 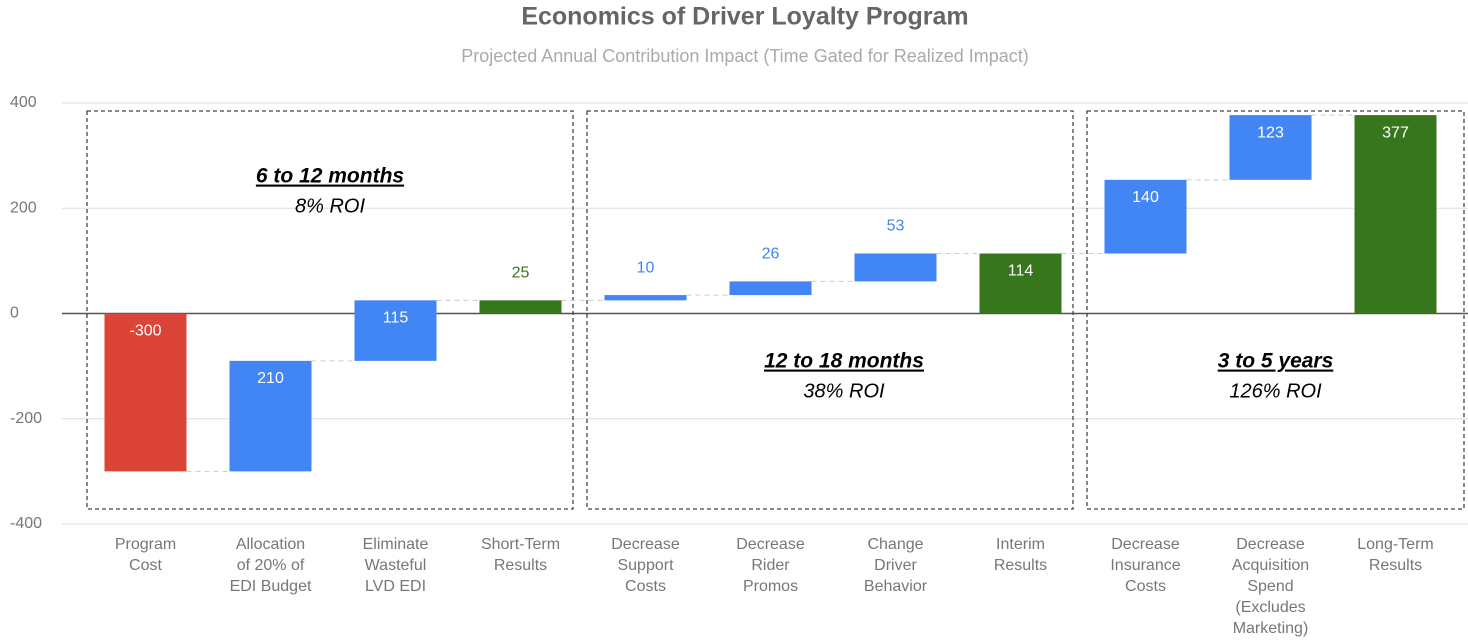 What do you see at coordinates (1270, 132) in the screenshot?
I see `data-label: 123` at bounding box center [1270, 132].